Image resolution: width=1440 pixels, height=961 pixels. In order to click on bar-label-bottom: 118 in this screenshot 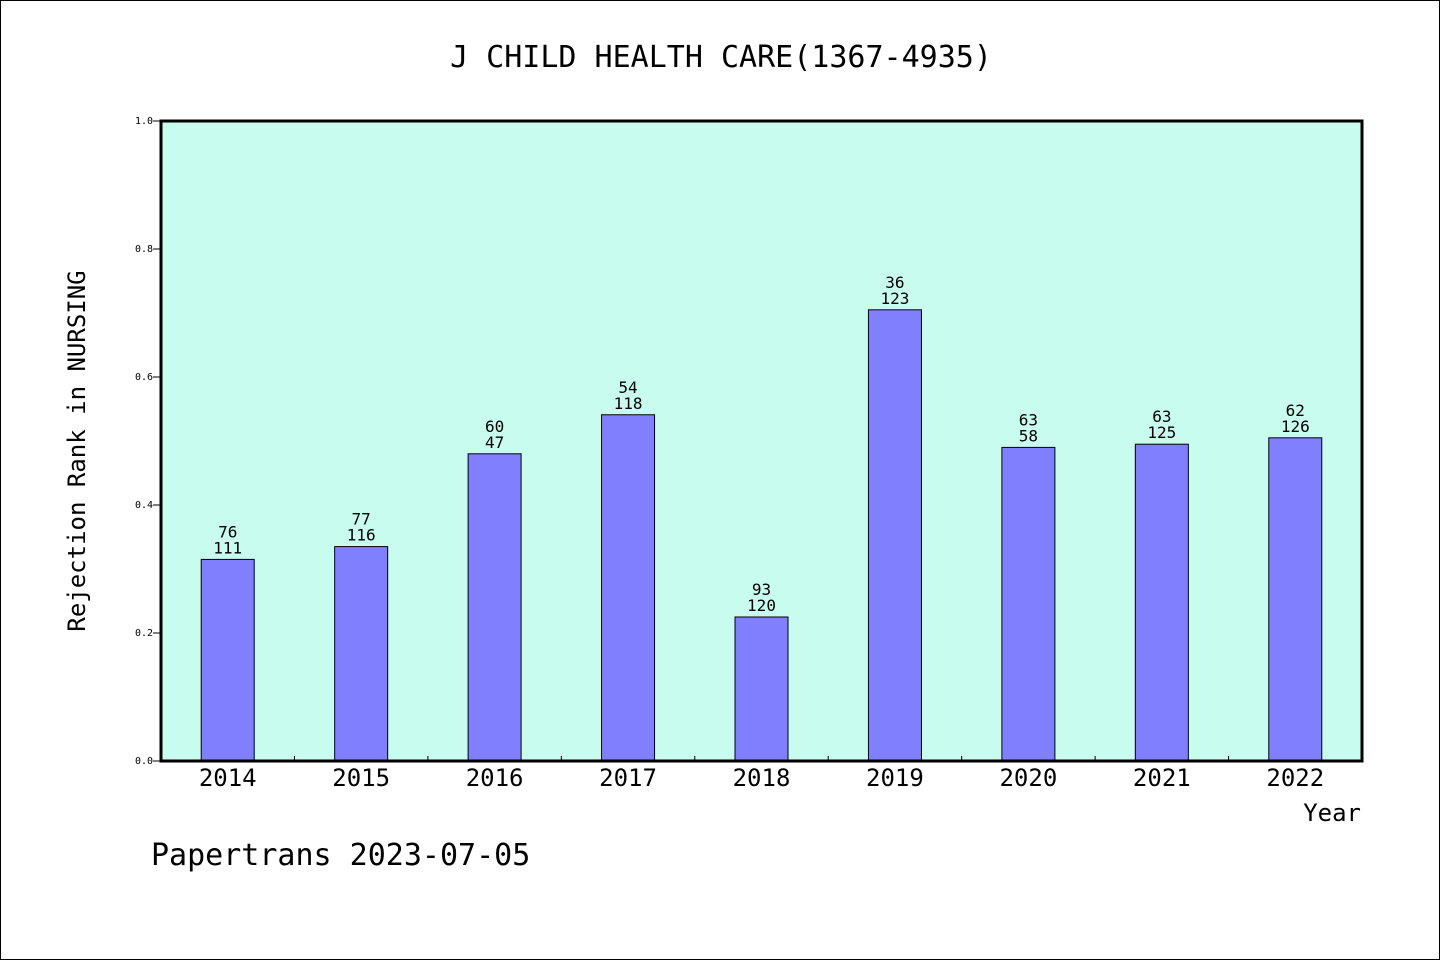, I will do `click(628, 403)`.